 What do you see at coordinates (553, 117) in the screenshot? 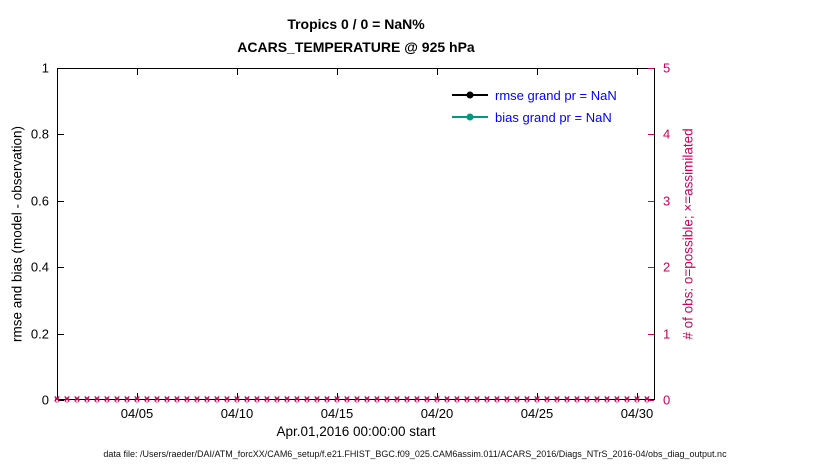
I see `legend-label-bias: bias grand pr = NaN` at bounding box center [553, 117].